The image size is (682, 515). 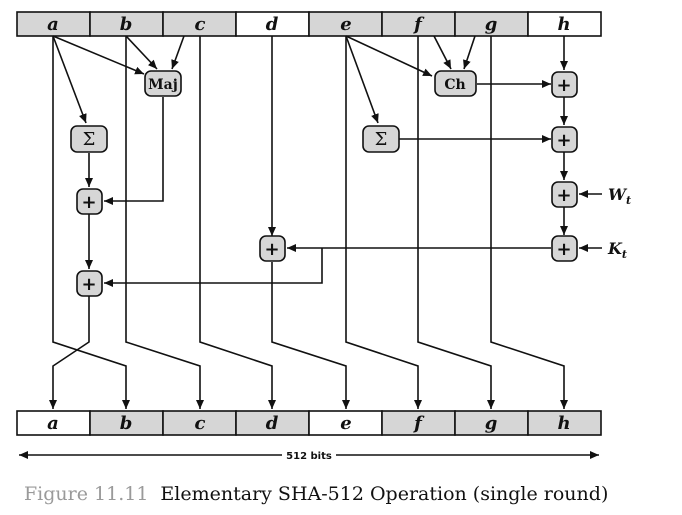 What do you see at coordinates (126, 24) in the screenshot?
I see `input-register-b-label: b` at bounding box center [126, 24].